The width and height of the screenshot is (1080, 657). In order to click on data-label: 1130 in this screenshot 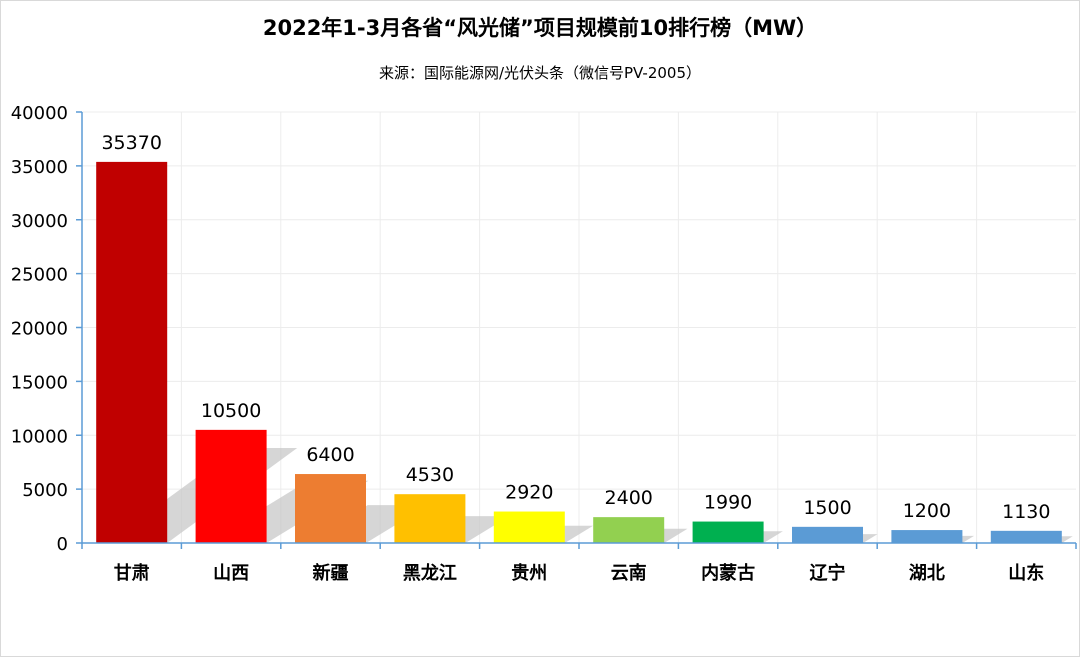, I will do `click(1026, 512)`.